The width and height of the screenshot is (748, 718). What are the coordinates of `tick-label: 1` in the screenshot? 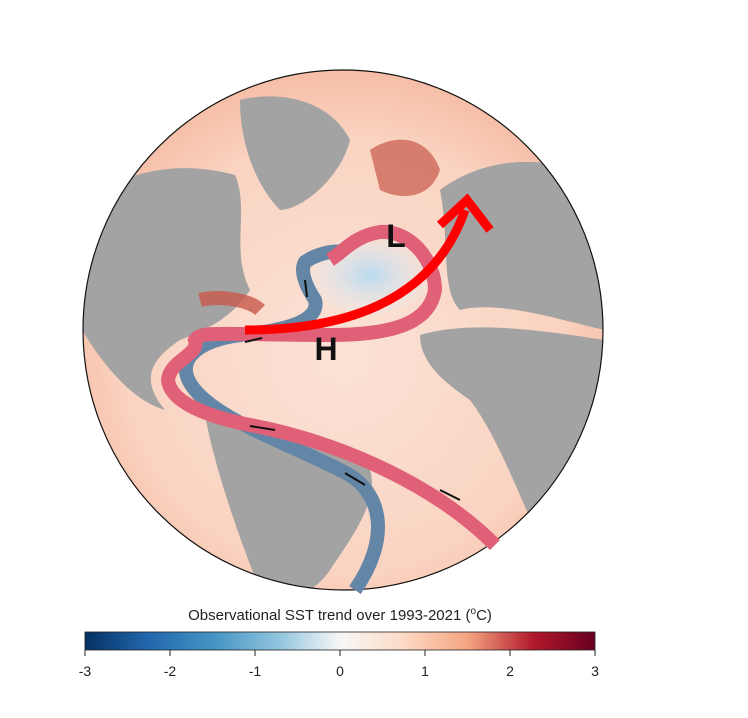 It's located at (425, 671).